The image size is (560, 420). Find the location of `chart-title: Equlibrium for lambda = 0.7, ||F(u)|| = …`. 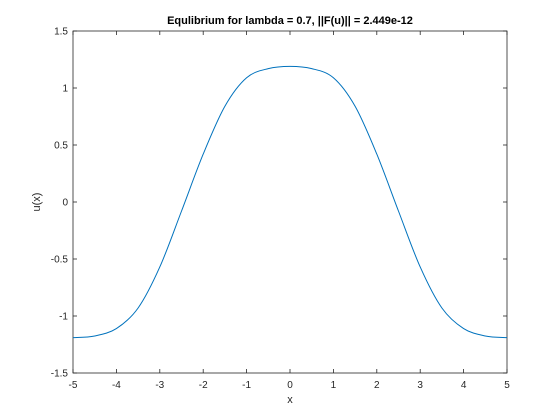

chart-title: Equlibrium for lambda = 0.7, ||F(u)|| = … is located at coordinates (290, 21).